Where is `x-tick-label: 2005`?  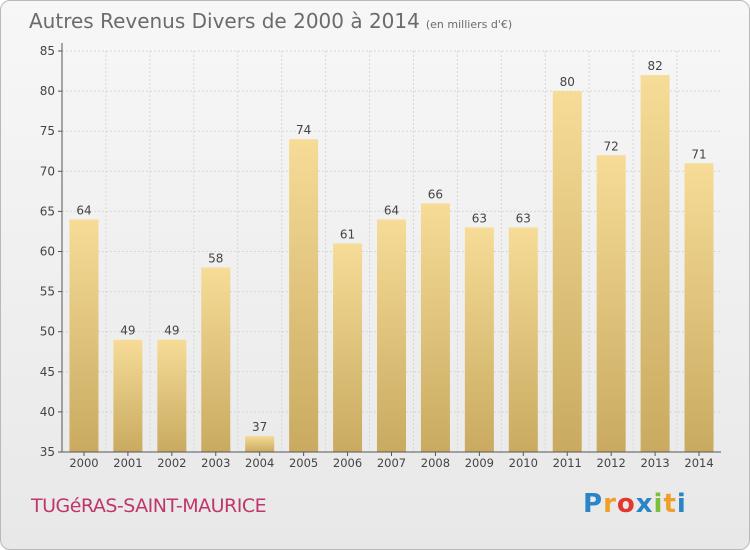 x-tick-label: 2005 is located at coordinates (303, 463).